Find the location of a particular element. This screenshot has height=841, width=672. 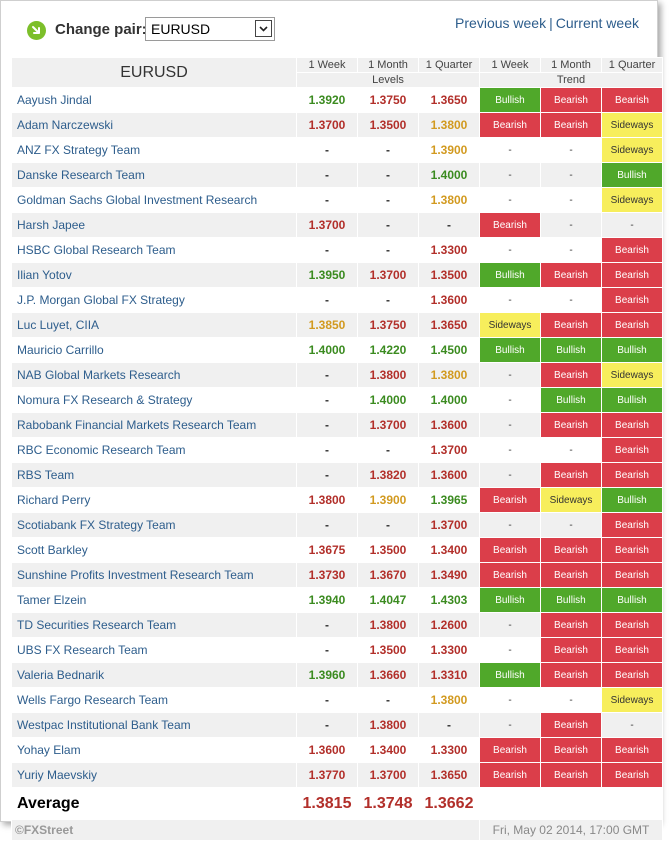

analyst-name: Tamer Elzein is located at coordinates (154, 600).